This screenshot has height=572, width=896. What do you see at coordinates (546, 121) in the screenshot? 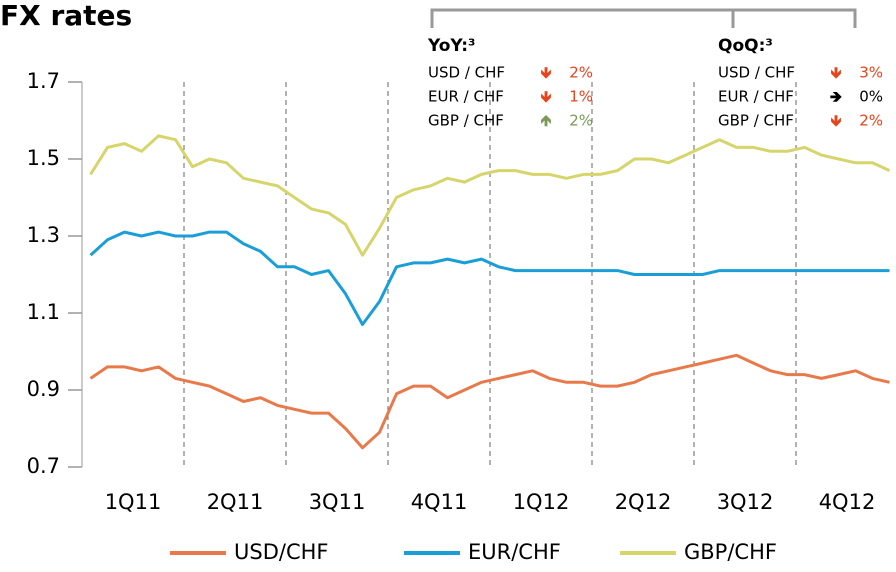
I see `annotation-arrow: 🡹` at bounding box center [546, 121].